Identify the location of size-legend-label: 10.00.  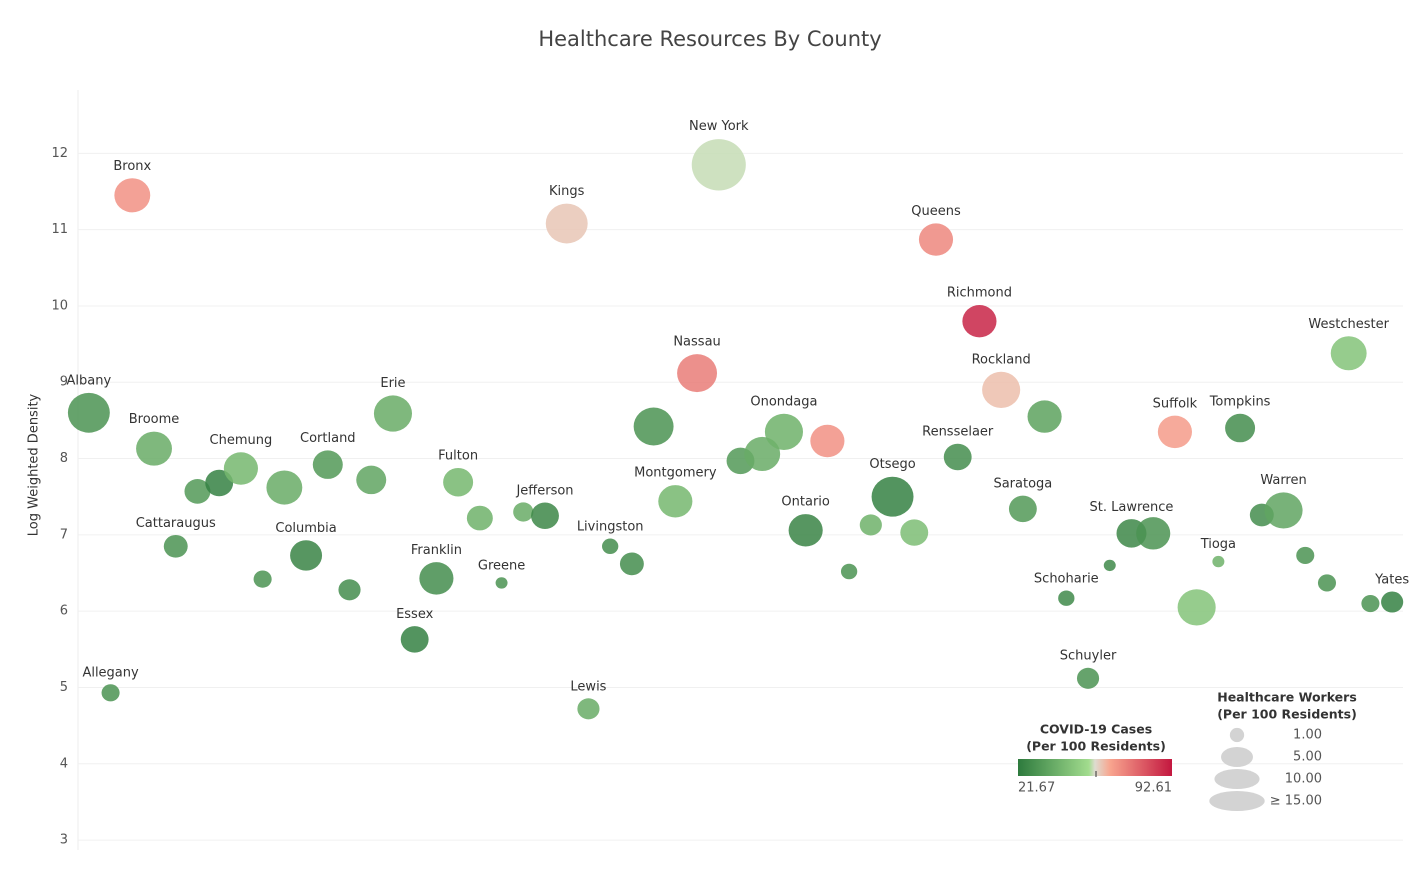
(1303, 779).